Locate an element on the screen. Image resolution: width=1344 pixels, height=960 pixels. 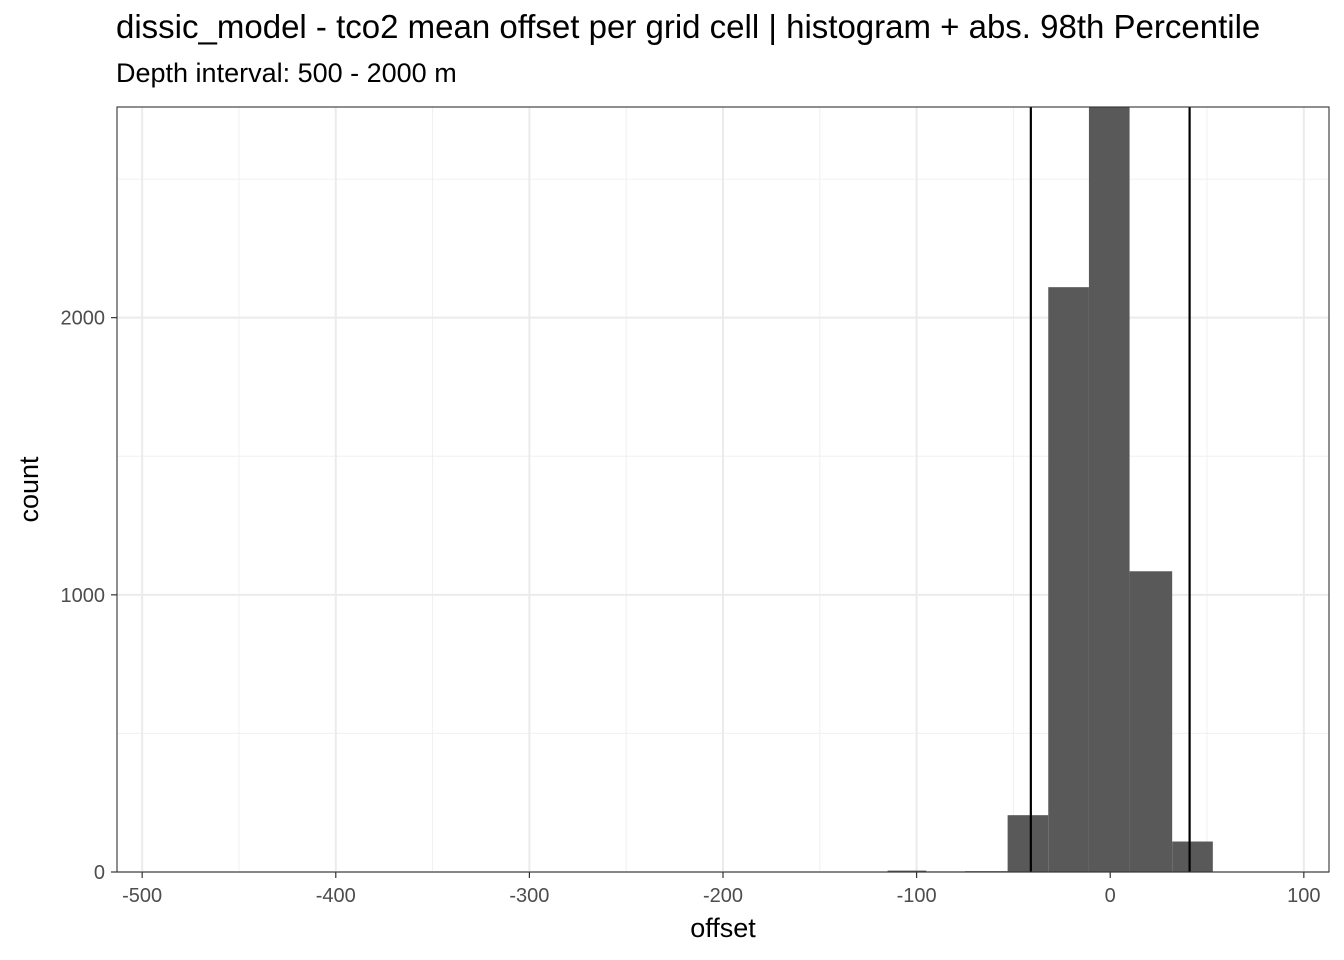
x-tick-label: -300 is located at coordinates (529, 896).